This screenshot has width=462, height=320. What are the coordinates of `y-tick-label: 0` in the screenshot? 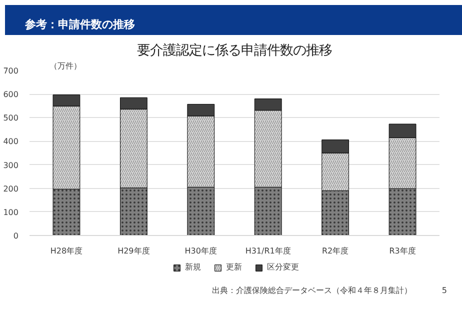 It's located at (16, 236).